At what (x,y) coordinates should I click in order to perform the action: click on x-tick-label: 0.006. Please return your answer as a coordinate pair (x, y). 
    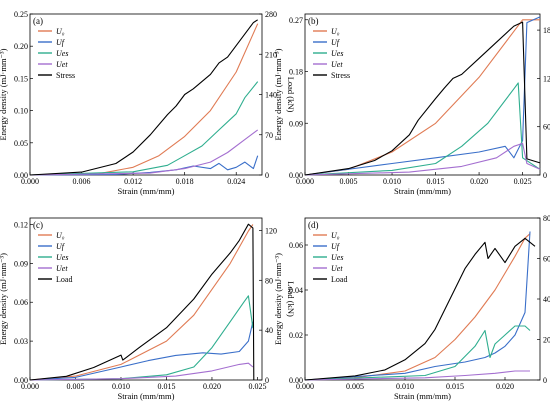
    Looking at the image, I should click on (82, 181).